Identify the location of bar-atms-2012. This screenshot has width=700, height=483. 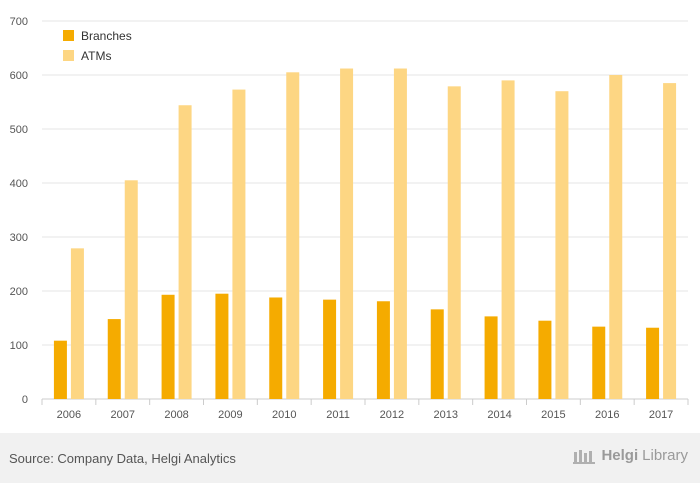
(400, 234).